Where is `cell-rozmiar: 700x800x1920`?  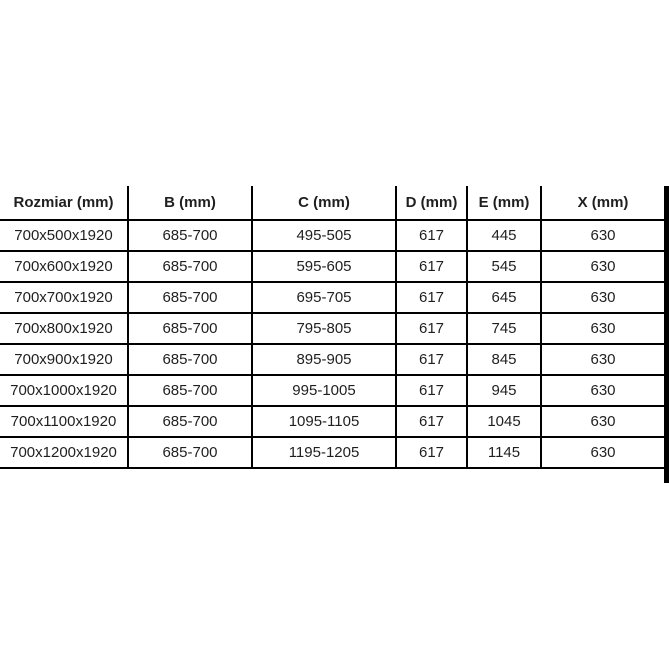
cell-rozmiar: 700x800x1920 is located at coordinates (64, 328).